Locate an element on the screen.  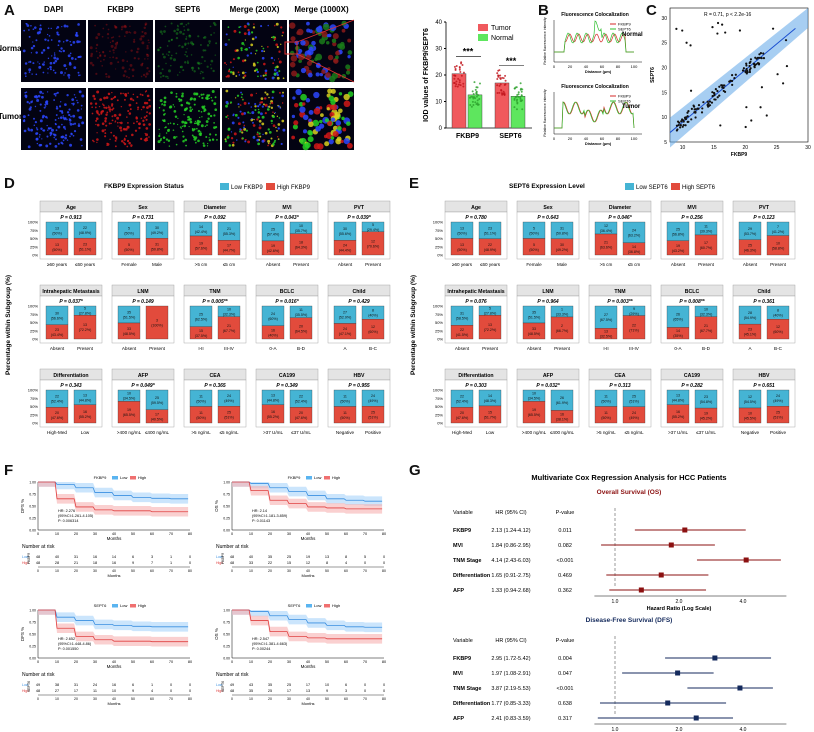
y-tick-label: 10 is located at coordinates (664, 118).